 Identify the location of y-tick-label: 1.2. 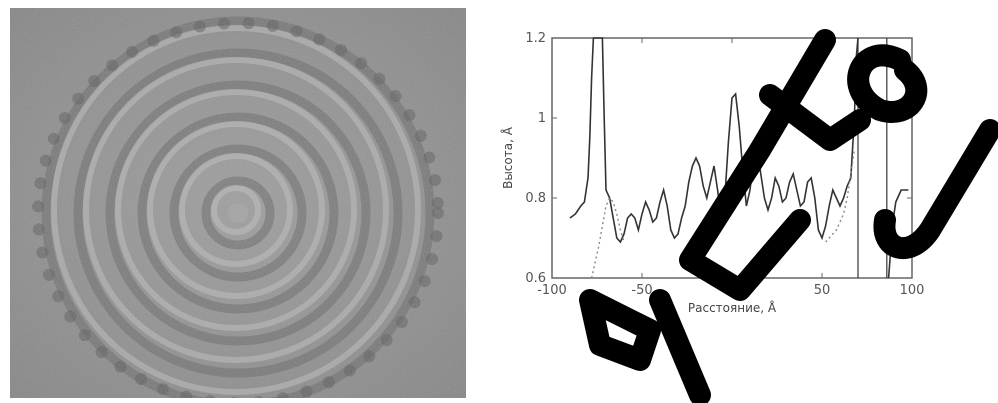
(535, 38).